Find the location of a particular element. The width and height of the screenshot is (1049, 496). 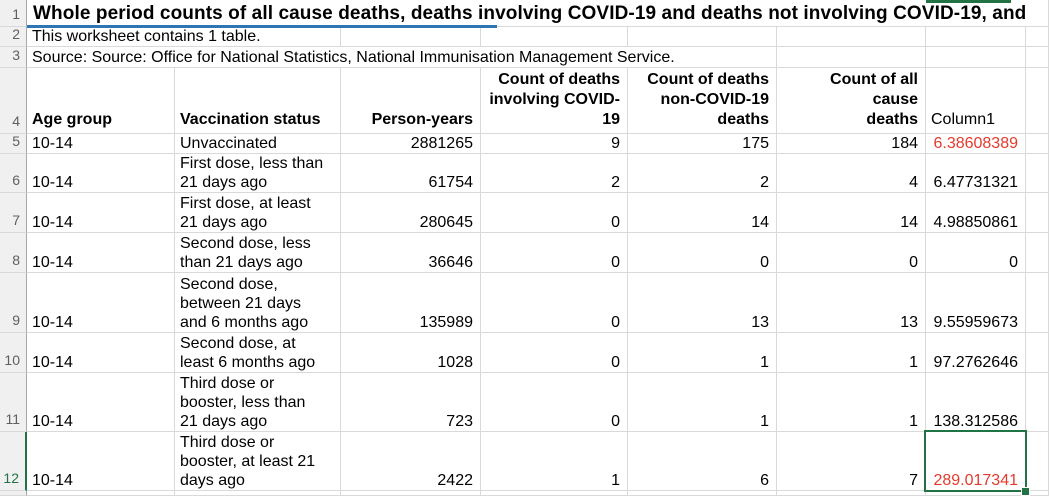

header-all-cause-deaths: Count of all cause deaths is located at coordinates (851, 101).